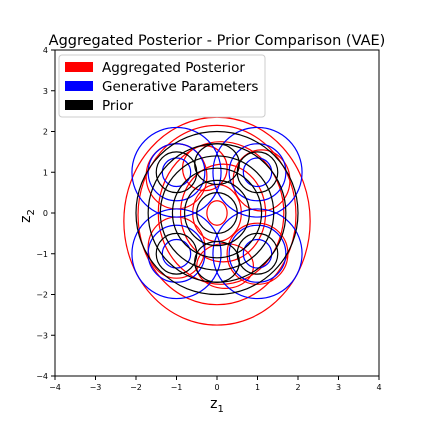 This screenshot has width=423, height=423. I want to click on legend-box, so click(162, 86).